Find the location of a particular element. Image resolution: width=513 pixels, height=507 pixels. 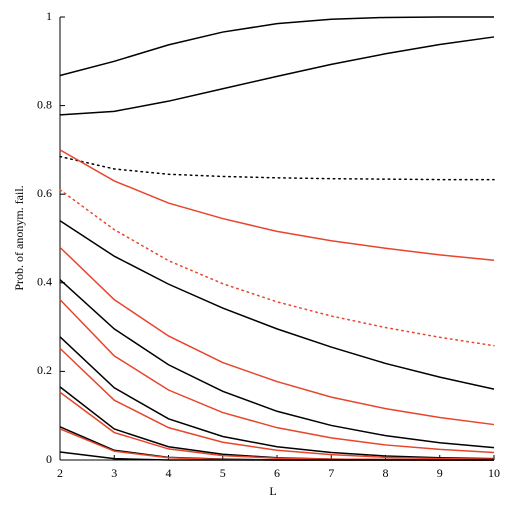

x-tick-label: 8 is located at coordinates (386, 473).